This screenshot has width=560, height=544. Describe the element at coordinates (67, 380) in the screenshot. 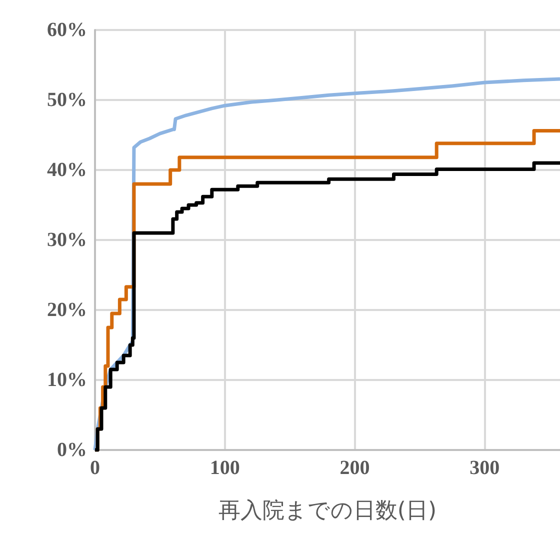

I see `y-tick-label: 10%` at that location.